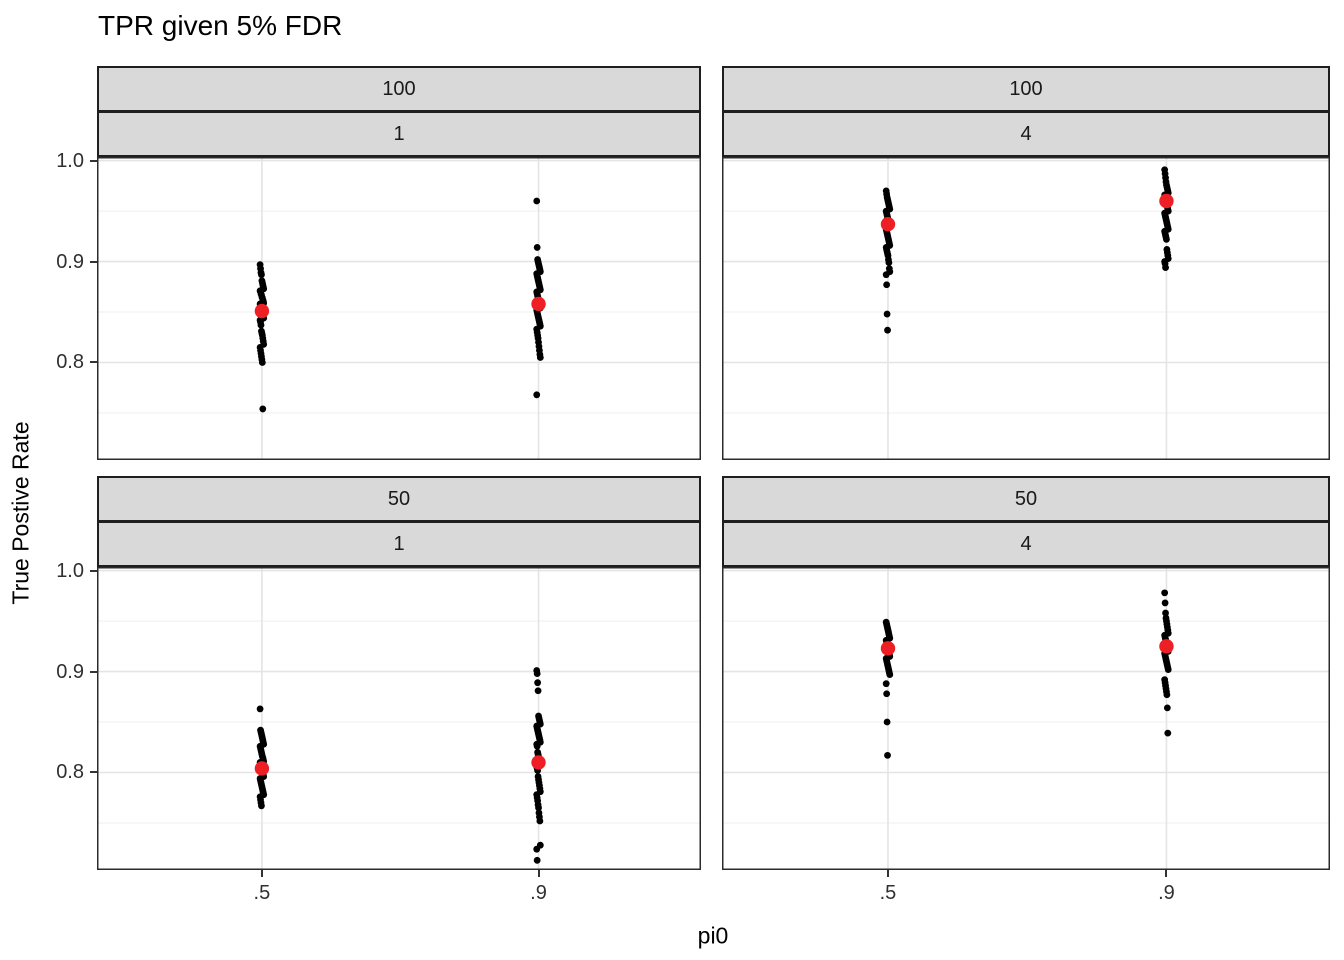 The width and height of the screenshot is (1344, 960). Describe the element at coordinates (220, 25) in the screenshot. I see `plot-title: TPR given 5% FDR` at that location.